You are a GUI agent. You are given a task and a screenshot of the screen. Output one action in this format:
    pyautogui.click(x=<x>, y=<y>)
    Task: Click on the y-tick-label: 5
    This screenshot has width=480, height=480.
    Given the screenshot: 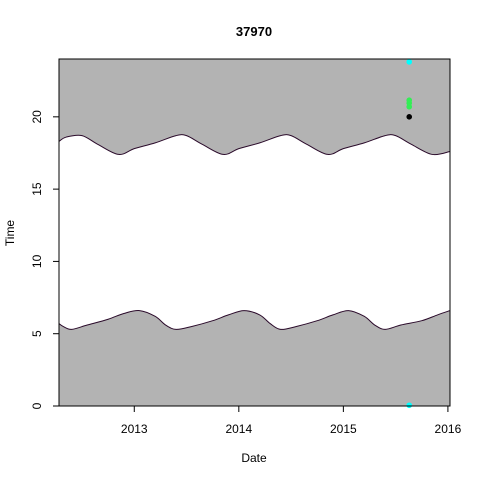 What is the action you would take?
    pyautogui.click(x=37, y=333)
    